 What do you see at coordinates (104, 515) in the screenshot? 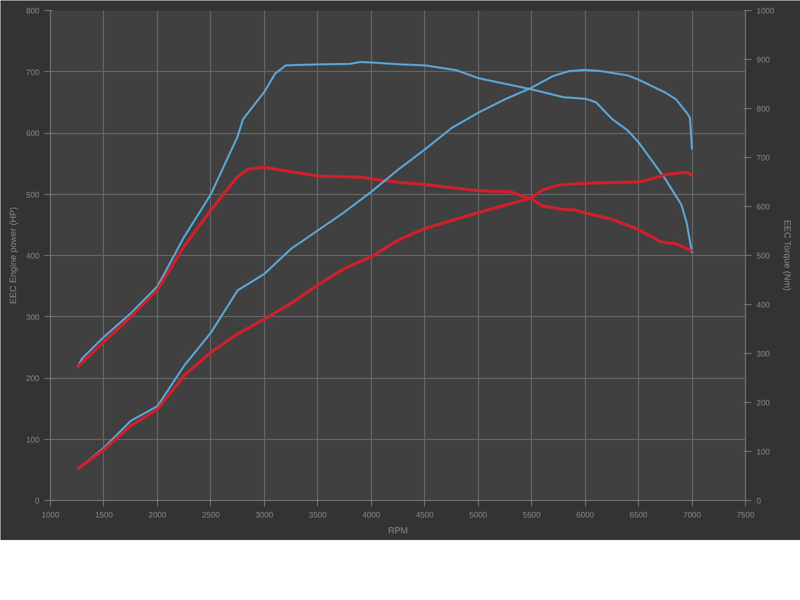
I see `x-tick-label: 1500` at bounding box center [104, 515].